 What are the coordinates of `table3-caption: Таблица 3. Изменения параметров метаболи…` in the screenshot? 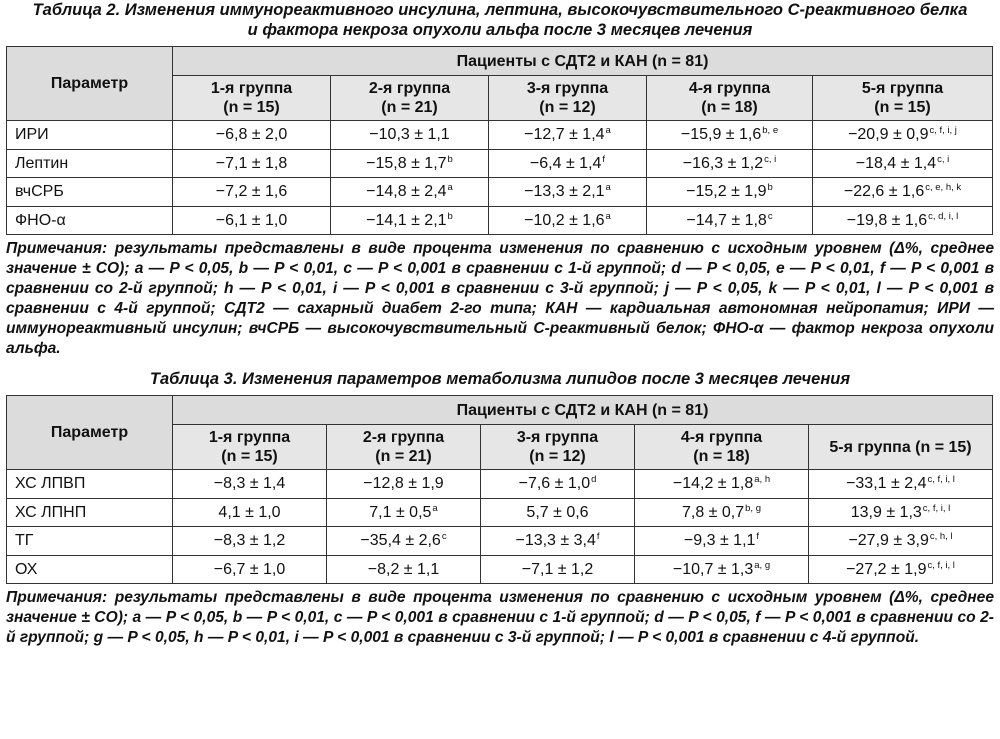 It's located at (500, 379).